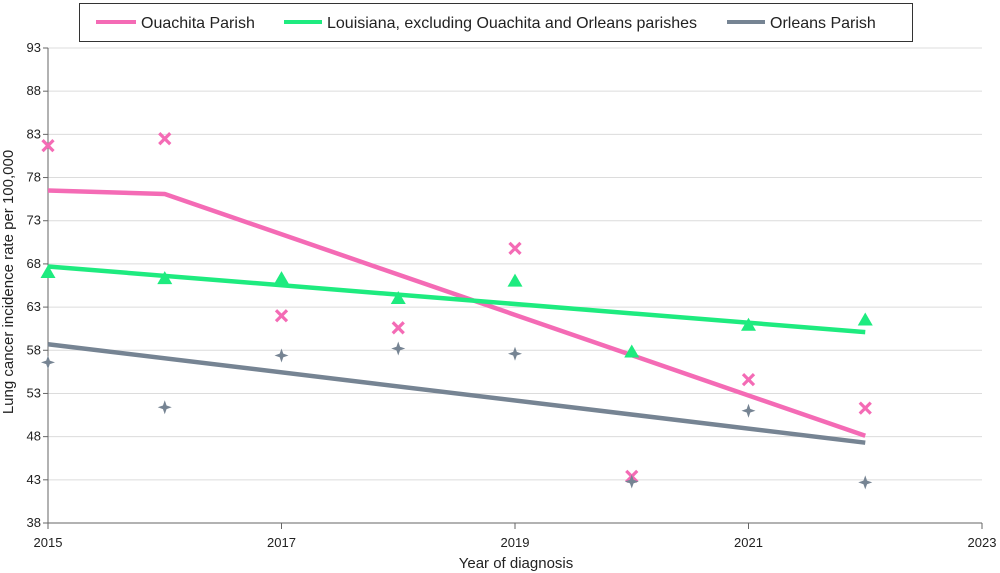 The height and width of the screenshot is (573, 1000). Describe the element at coordinates (34, 177) in the screenshot. I see `y-tick-label: 78` at that location.